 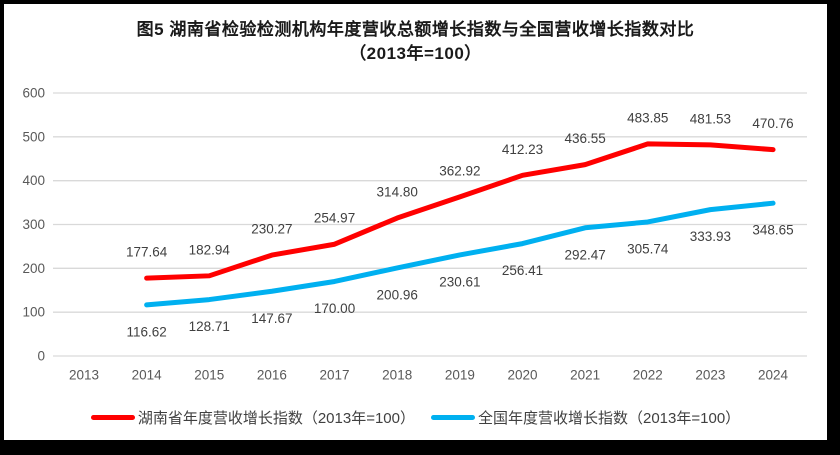 What do you see at coordinates (84, 375) in the screenshot?
I see `x-tick-label: 2013` at bounding box center [84, 375].